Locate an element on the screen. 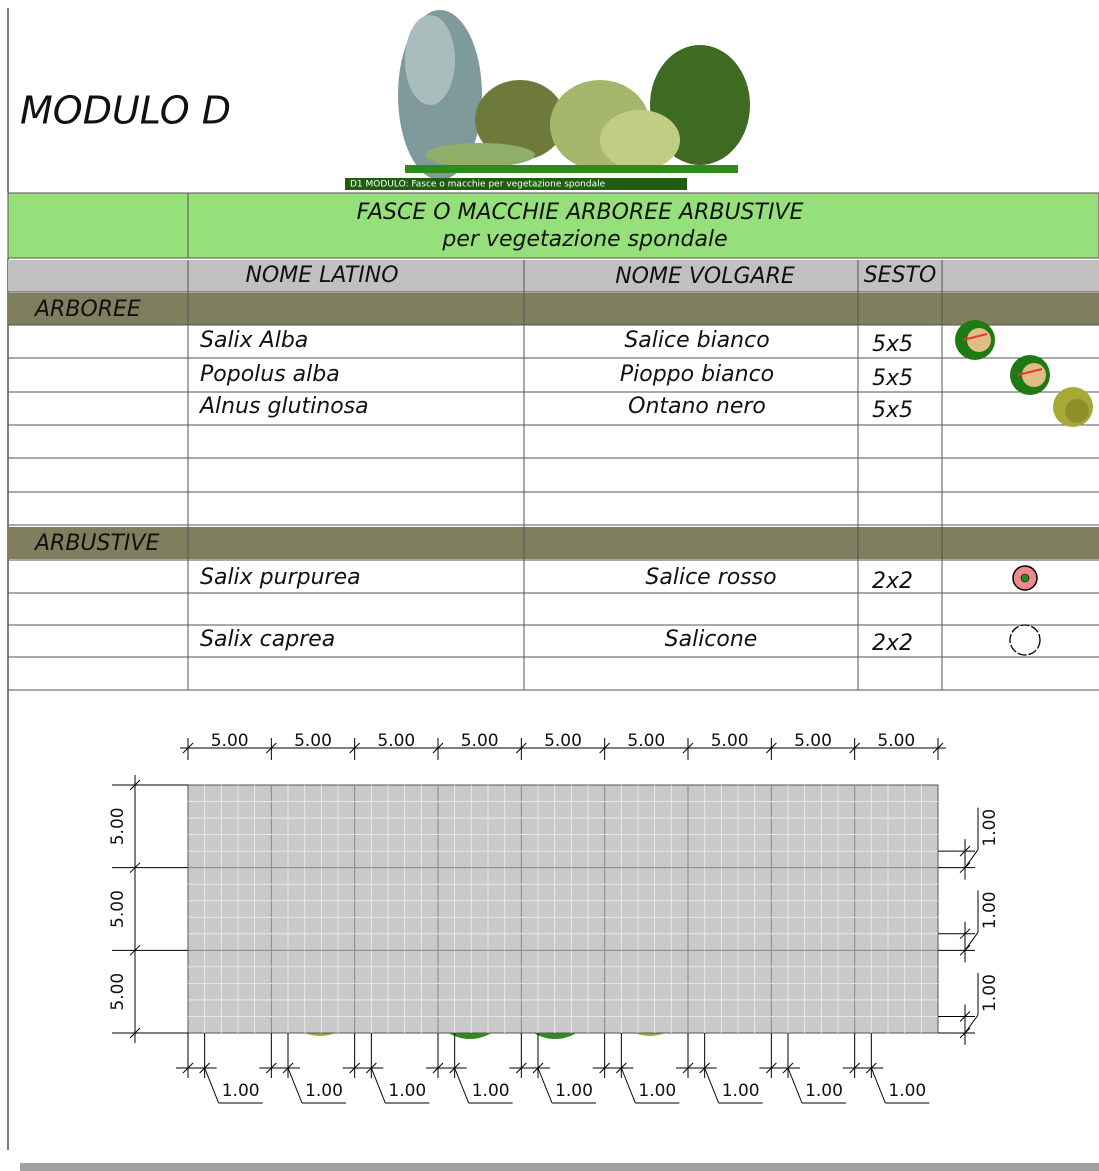  section-label: ARBUSTIVE is located at coordinates (96, 543).